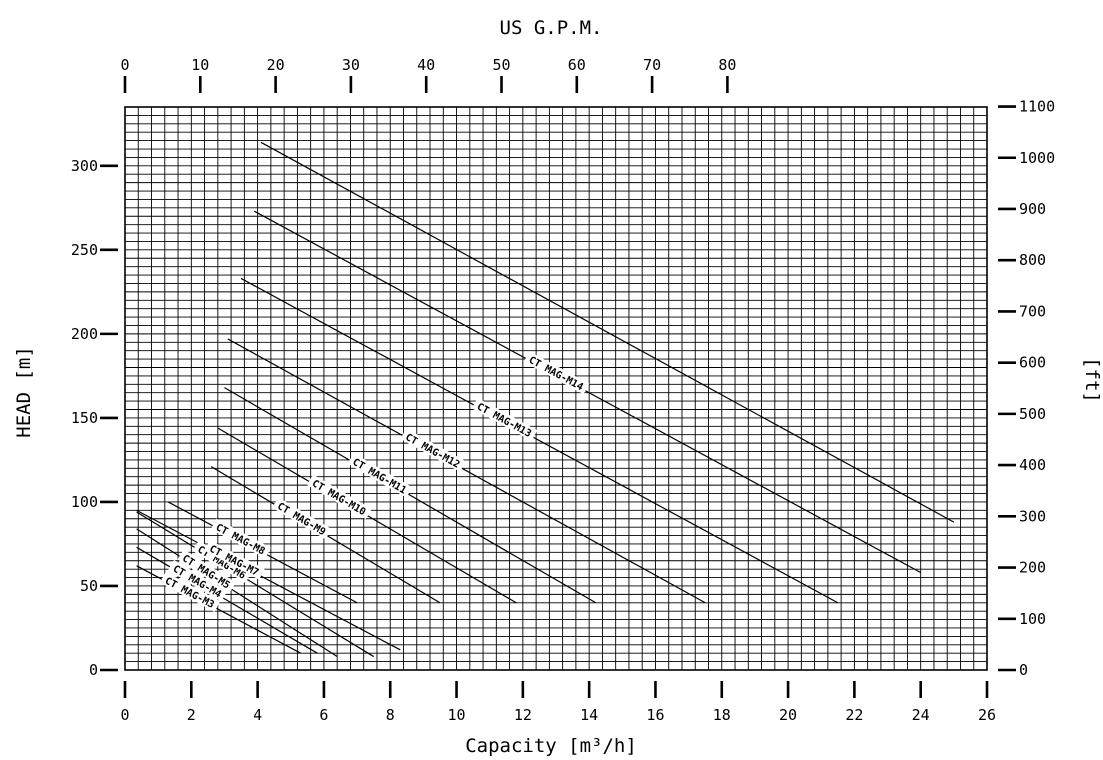 The image size is (1103, 760). What do you see at coordinates (1032, 209) in the screenshot?
I see `right-tick-label: 900` at bounding box center [1032, 209].